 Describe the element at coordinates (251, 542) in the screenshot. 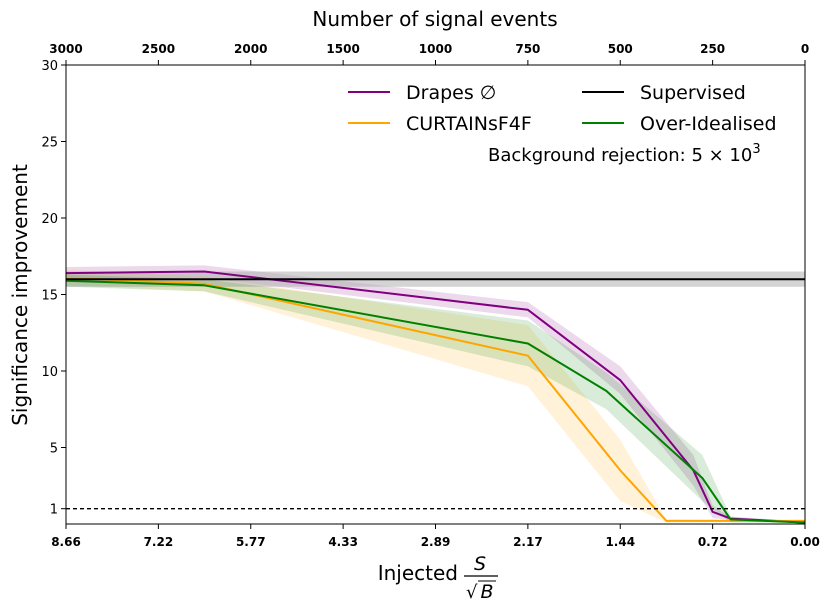

I see `x-tick-label: 5.77` at that location.